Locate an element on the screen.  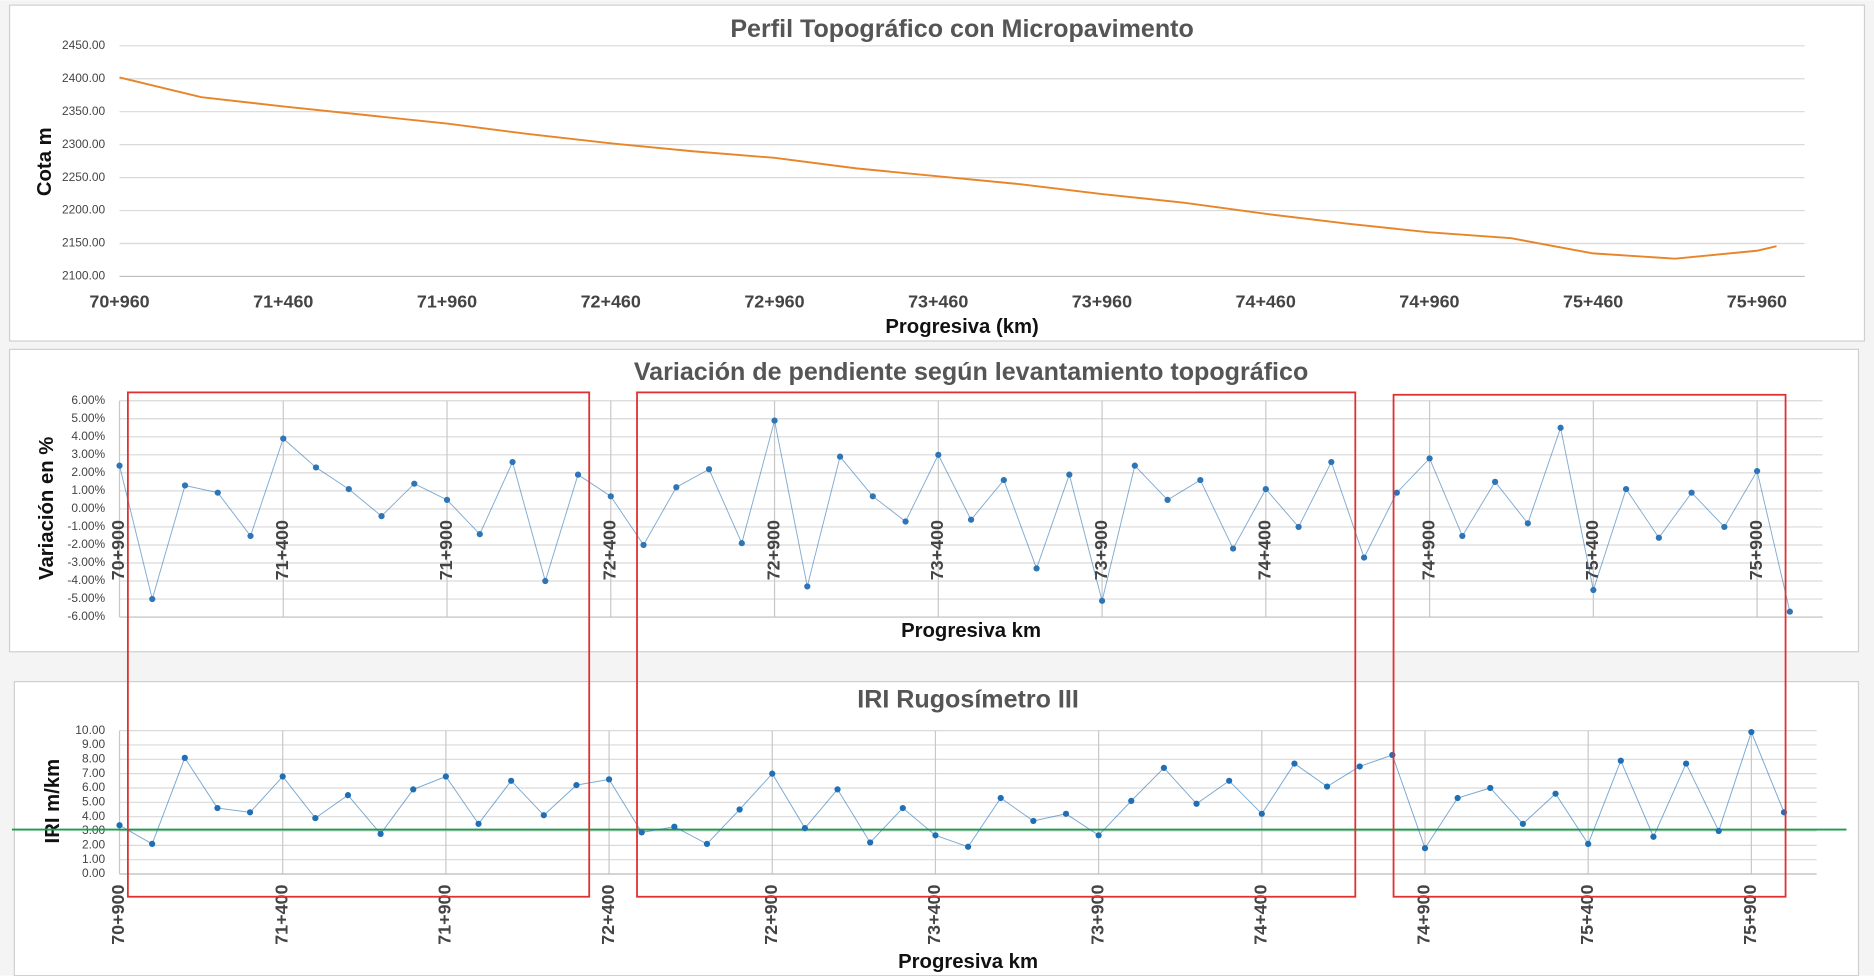
x-tick-label: 70+900 is located at coordinates (118, 550).